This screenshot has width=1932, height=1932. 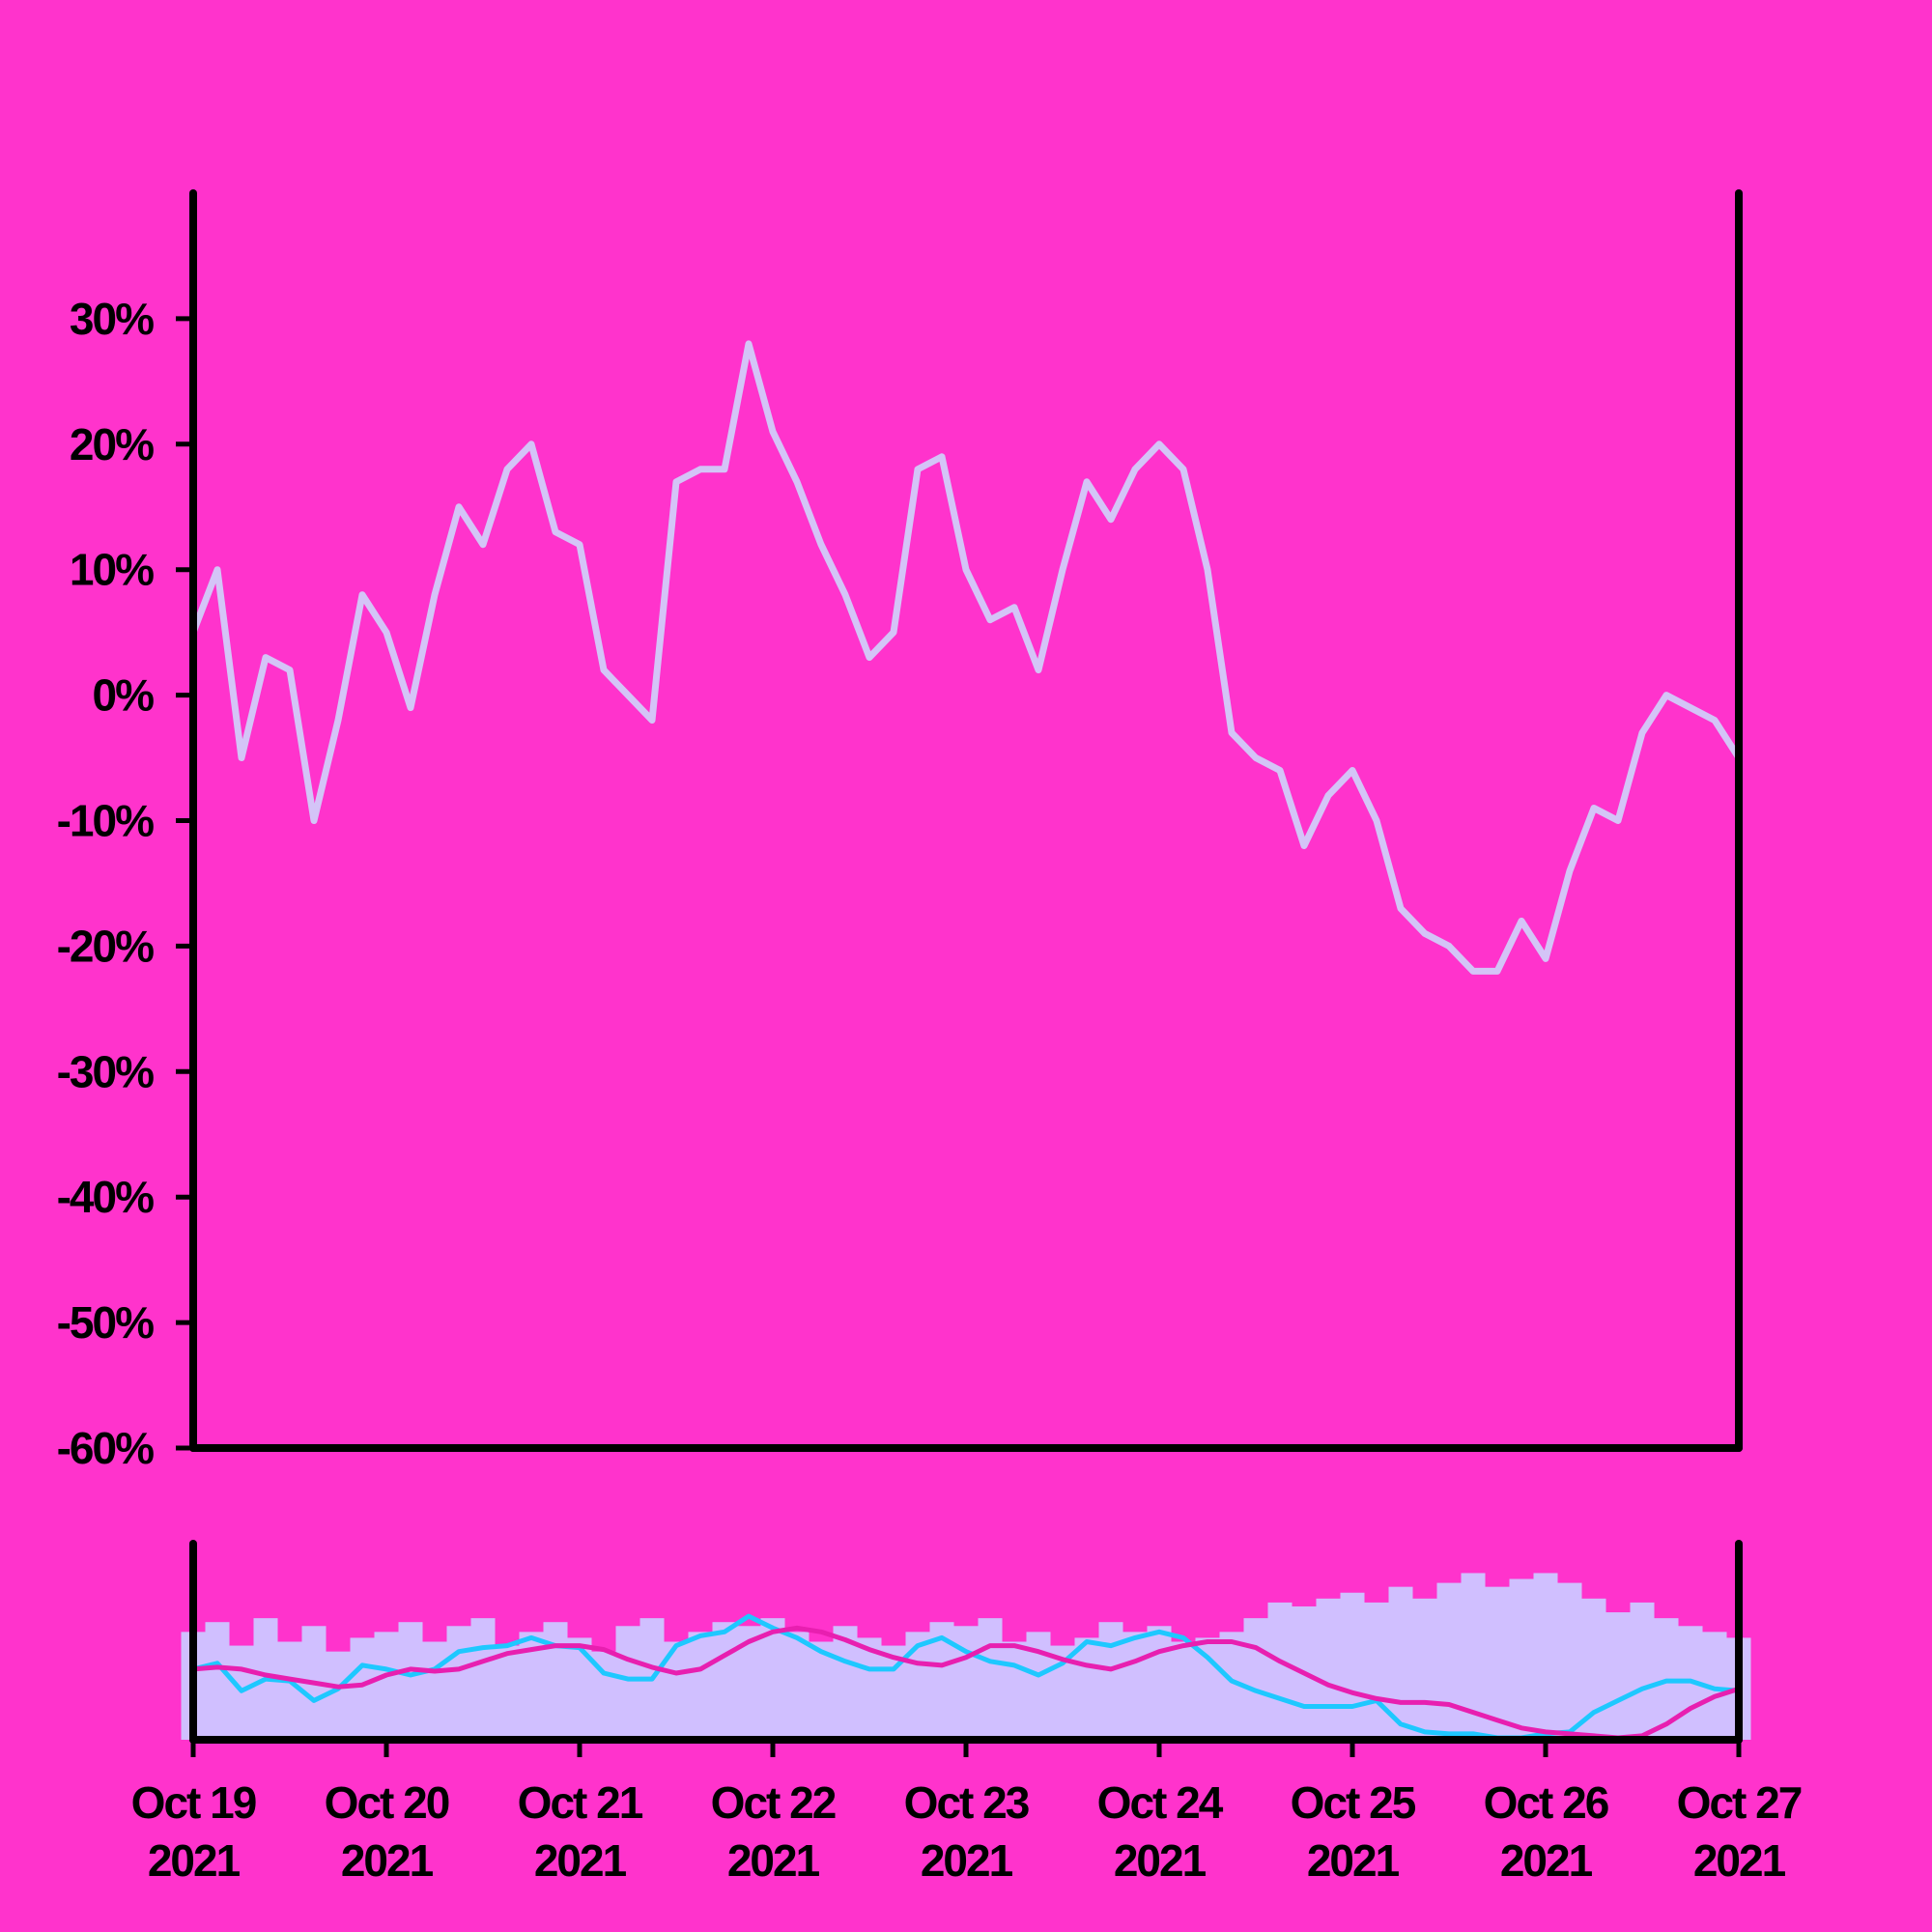 What do you see at coordinates (1160, 1831) in the screenshot?
I see `x-tick-label: Oct 24 2021` at bounding box center [1160, 1831].